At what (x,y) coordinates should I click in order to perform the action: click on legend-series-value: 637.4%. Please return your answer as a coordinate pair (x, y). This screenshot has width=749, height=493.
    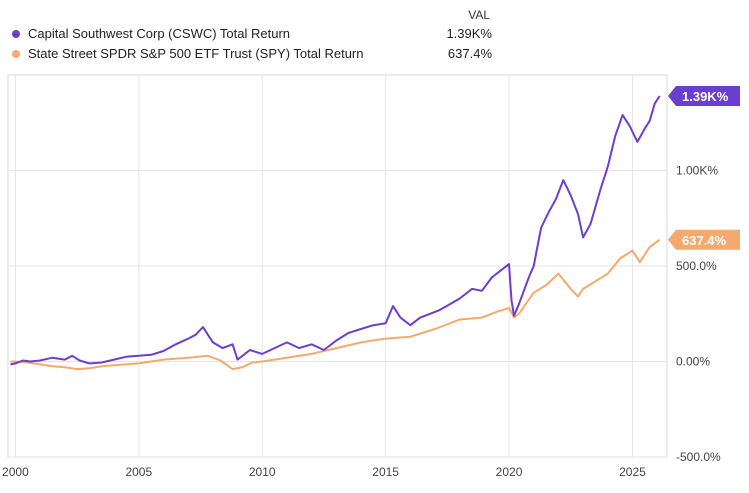
    Looking at the image, I should click on (469, 53).